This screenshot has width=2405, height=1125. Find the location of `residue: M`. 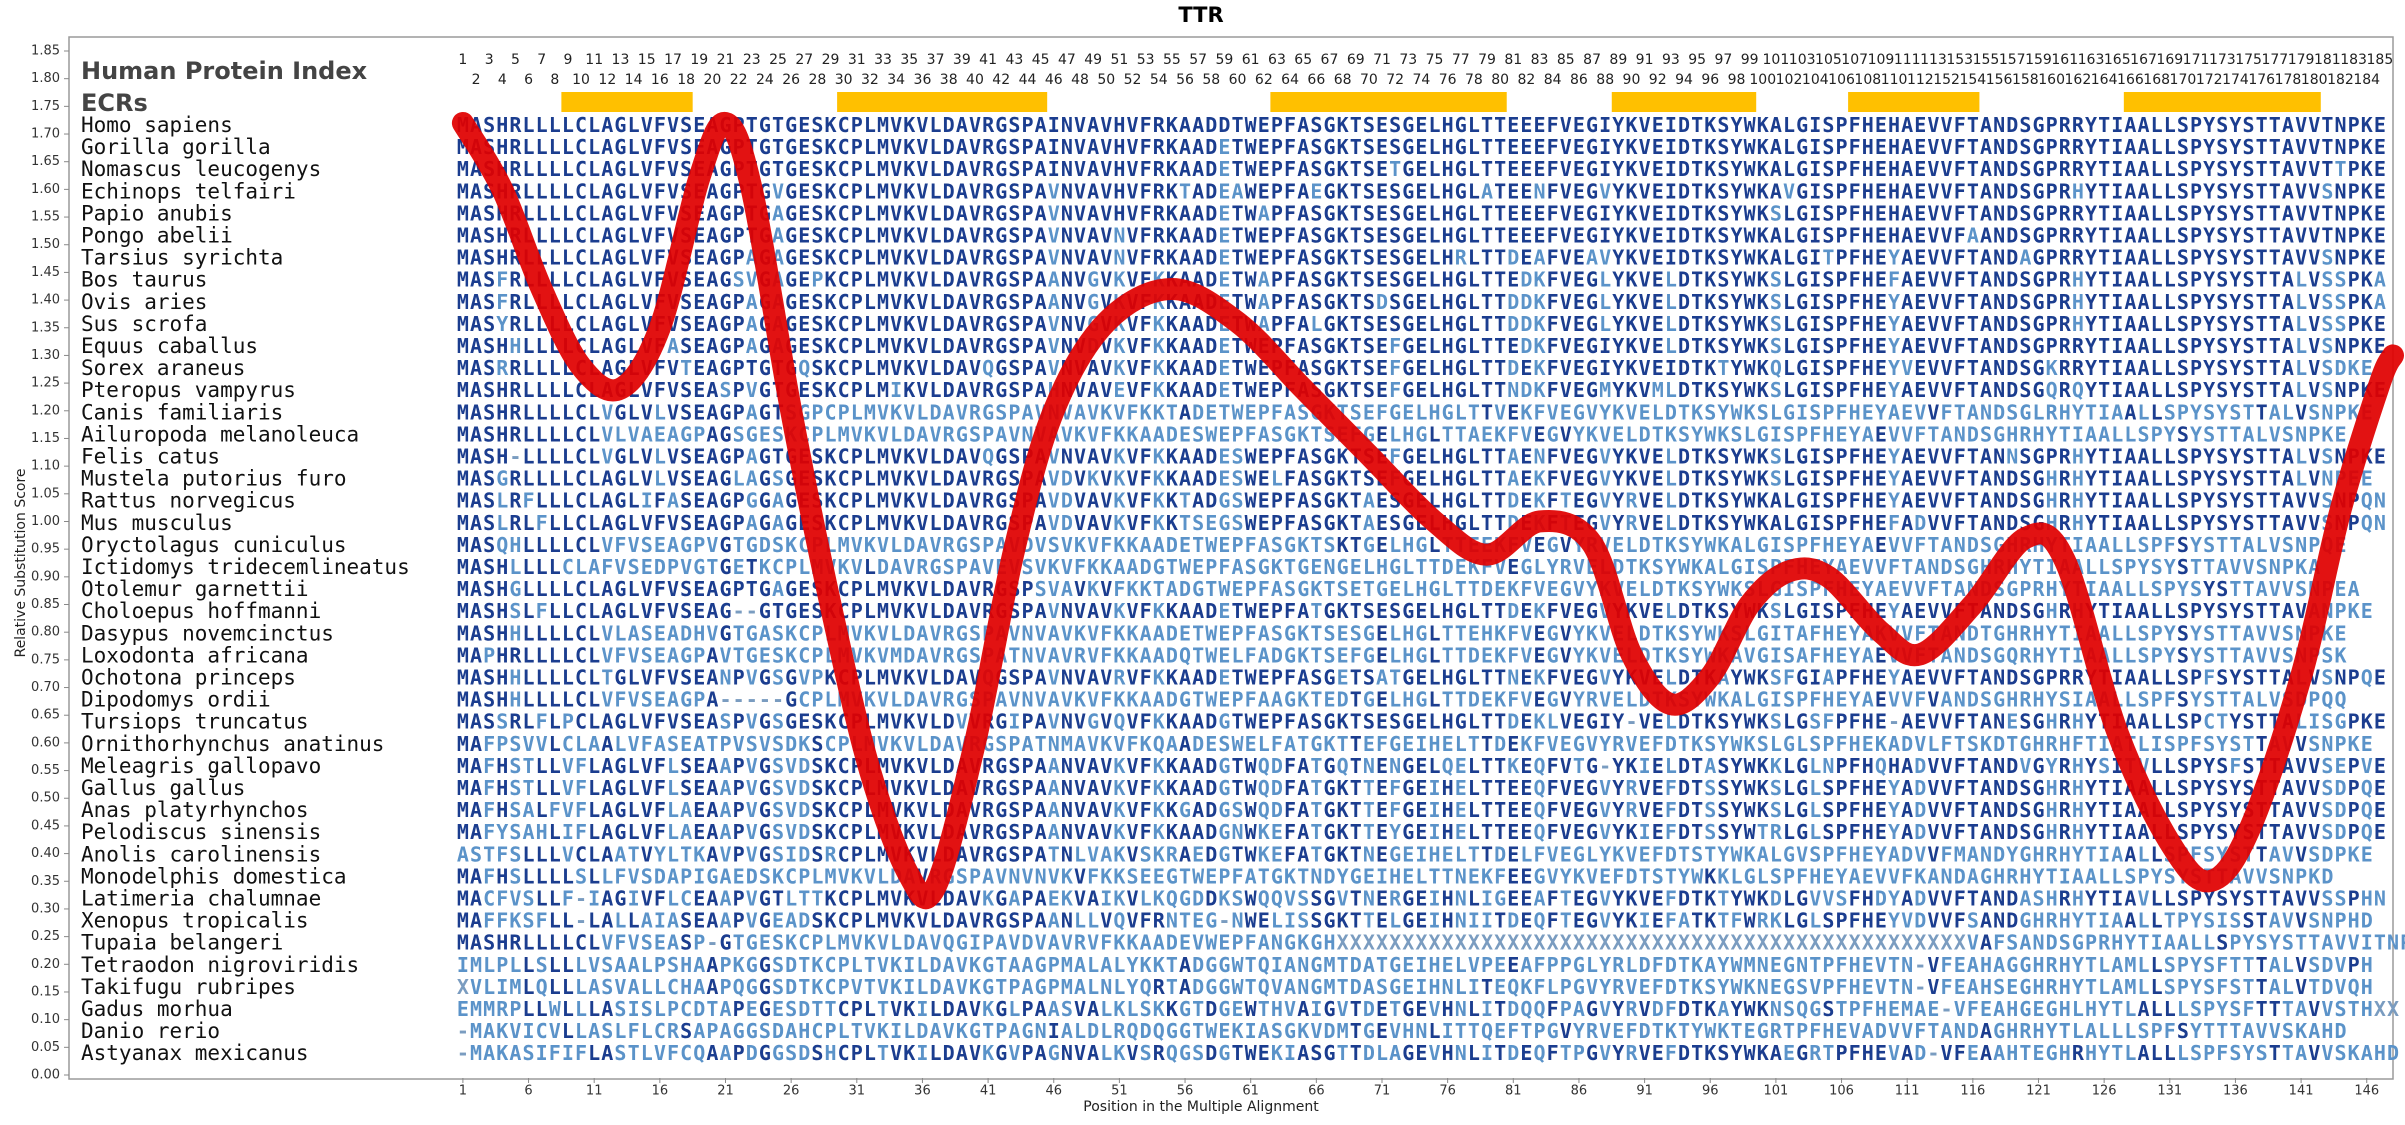

residue: M is located at coordinates (463, 655).